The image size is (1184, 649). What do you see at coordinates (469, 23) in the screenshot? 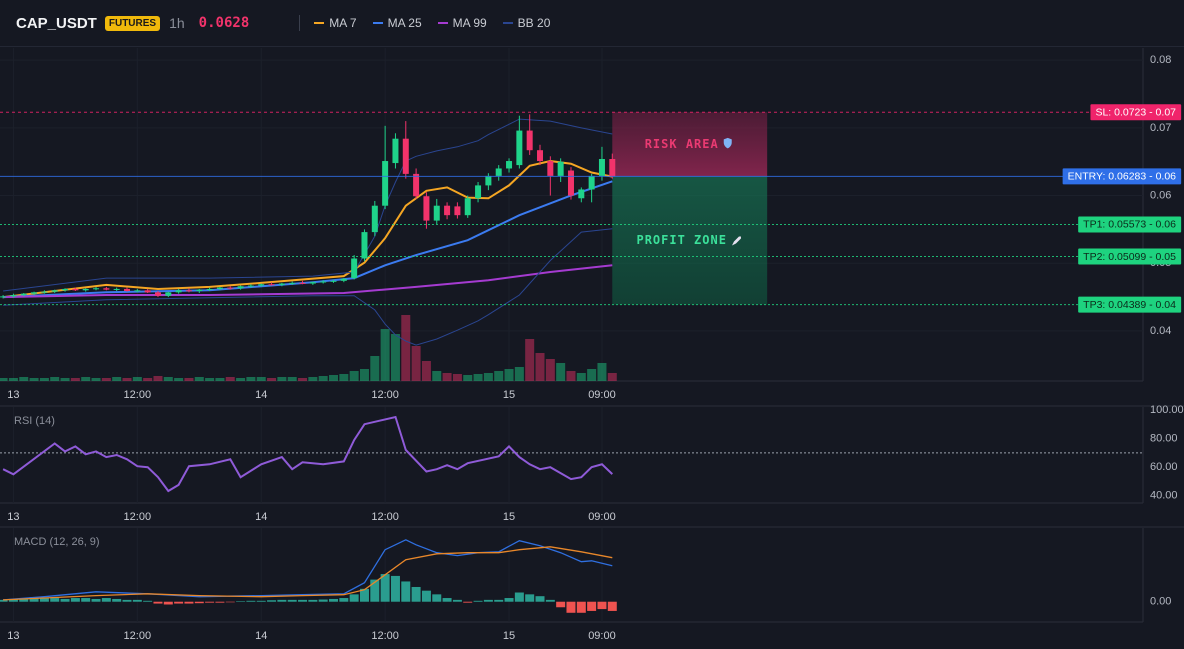
I see `legend-label: MA 99` at bounding box center [469, 23].